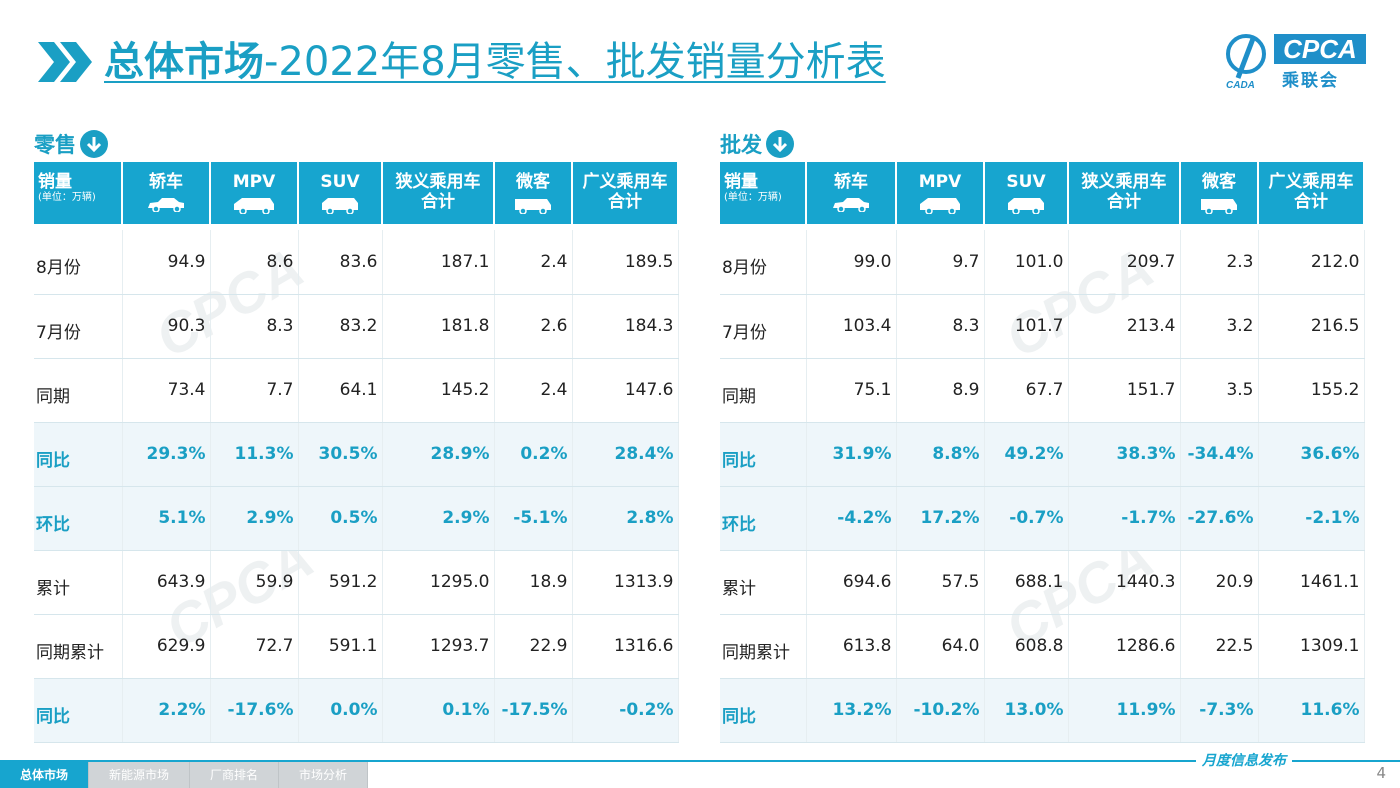 Image resolution: width=1400 pixels, height=788 pixels. I want to click on svg-text: CADA, so click(1240, 85).